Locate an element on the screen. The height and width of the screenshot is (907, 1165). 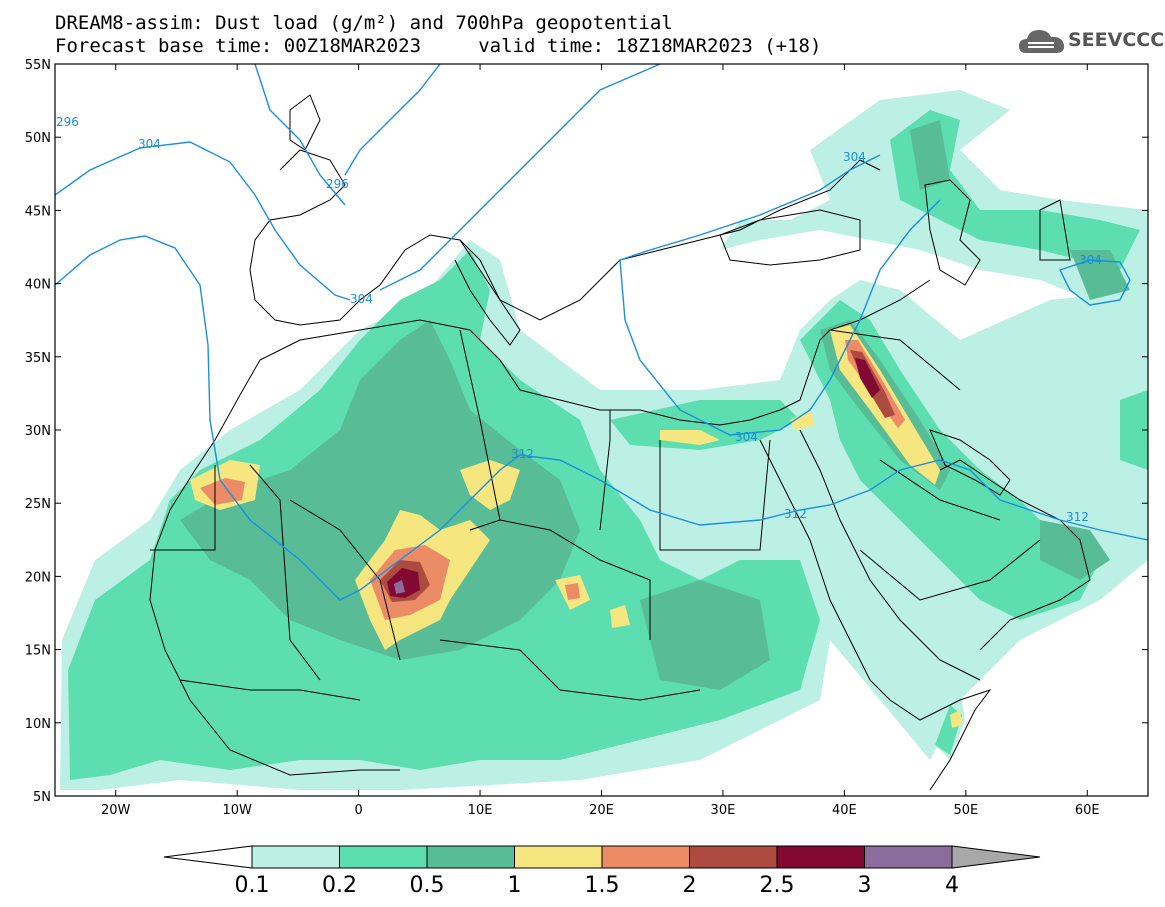
lat-tick-label: 15N is located at coordinates (38, 651).